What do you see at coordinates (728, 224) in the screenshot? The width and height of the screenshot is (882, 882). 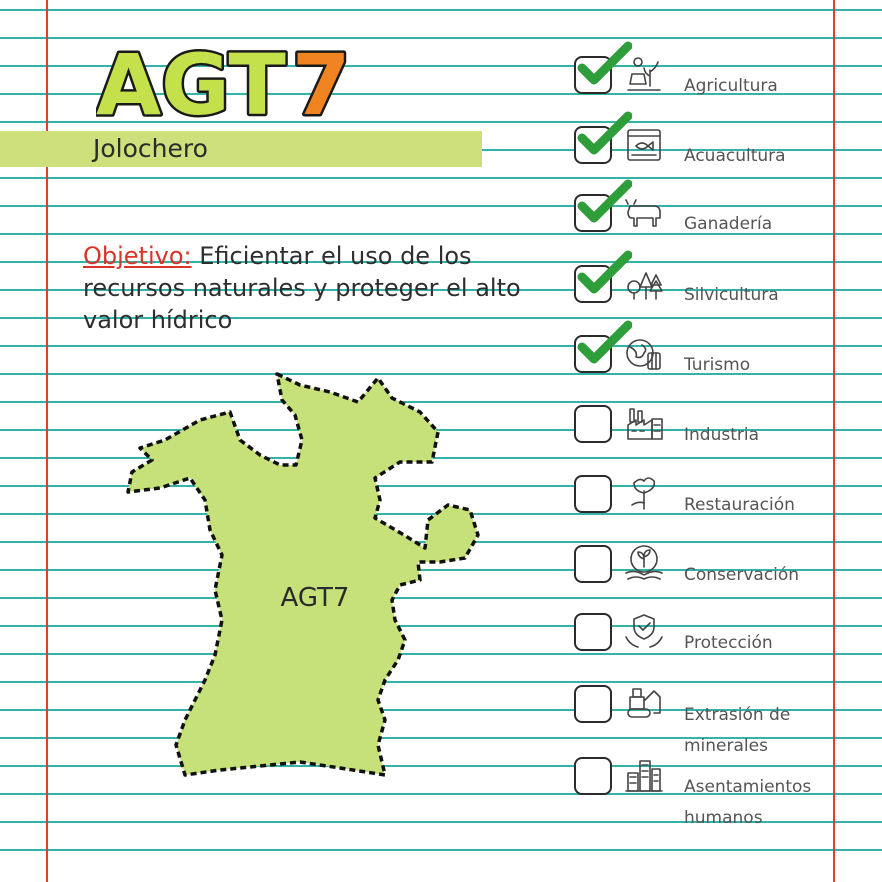 I see `checklist-item-label: Ganadería` at bounding box center [728, 224].